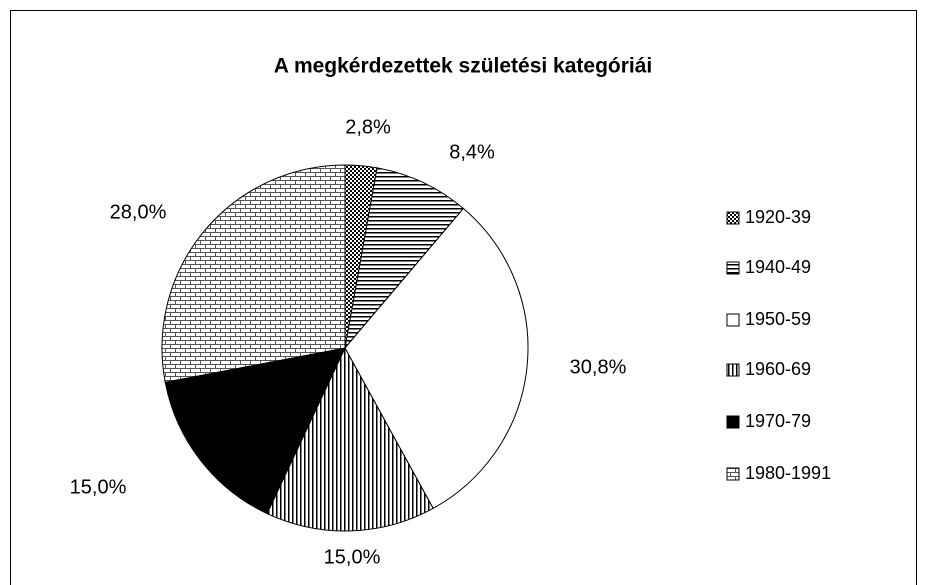  I want to click on legend-label: 1950-59, so click(778, 319).